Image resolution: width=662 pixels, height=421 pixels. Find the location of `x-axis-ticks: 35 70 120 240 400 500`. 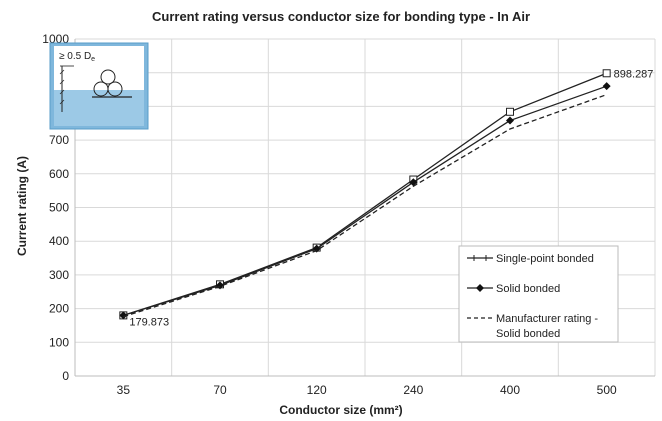

x-axis-ticks: 35 70 120 240 400 500 is located at coordinates (367, 390).